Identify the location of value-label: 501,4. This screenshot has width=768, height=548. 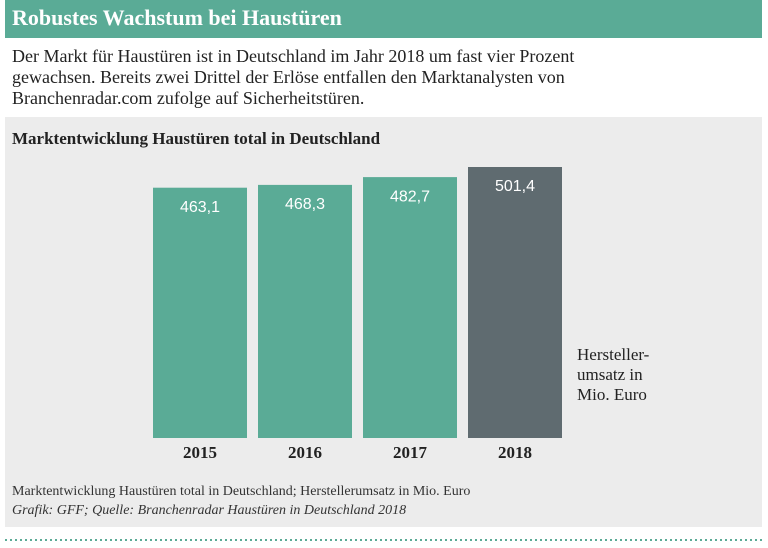
(515, 186).